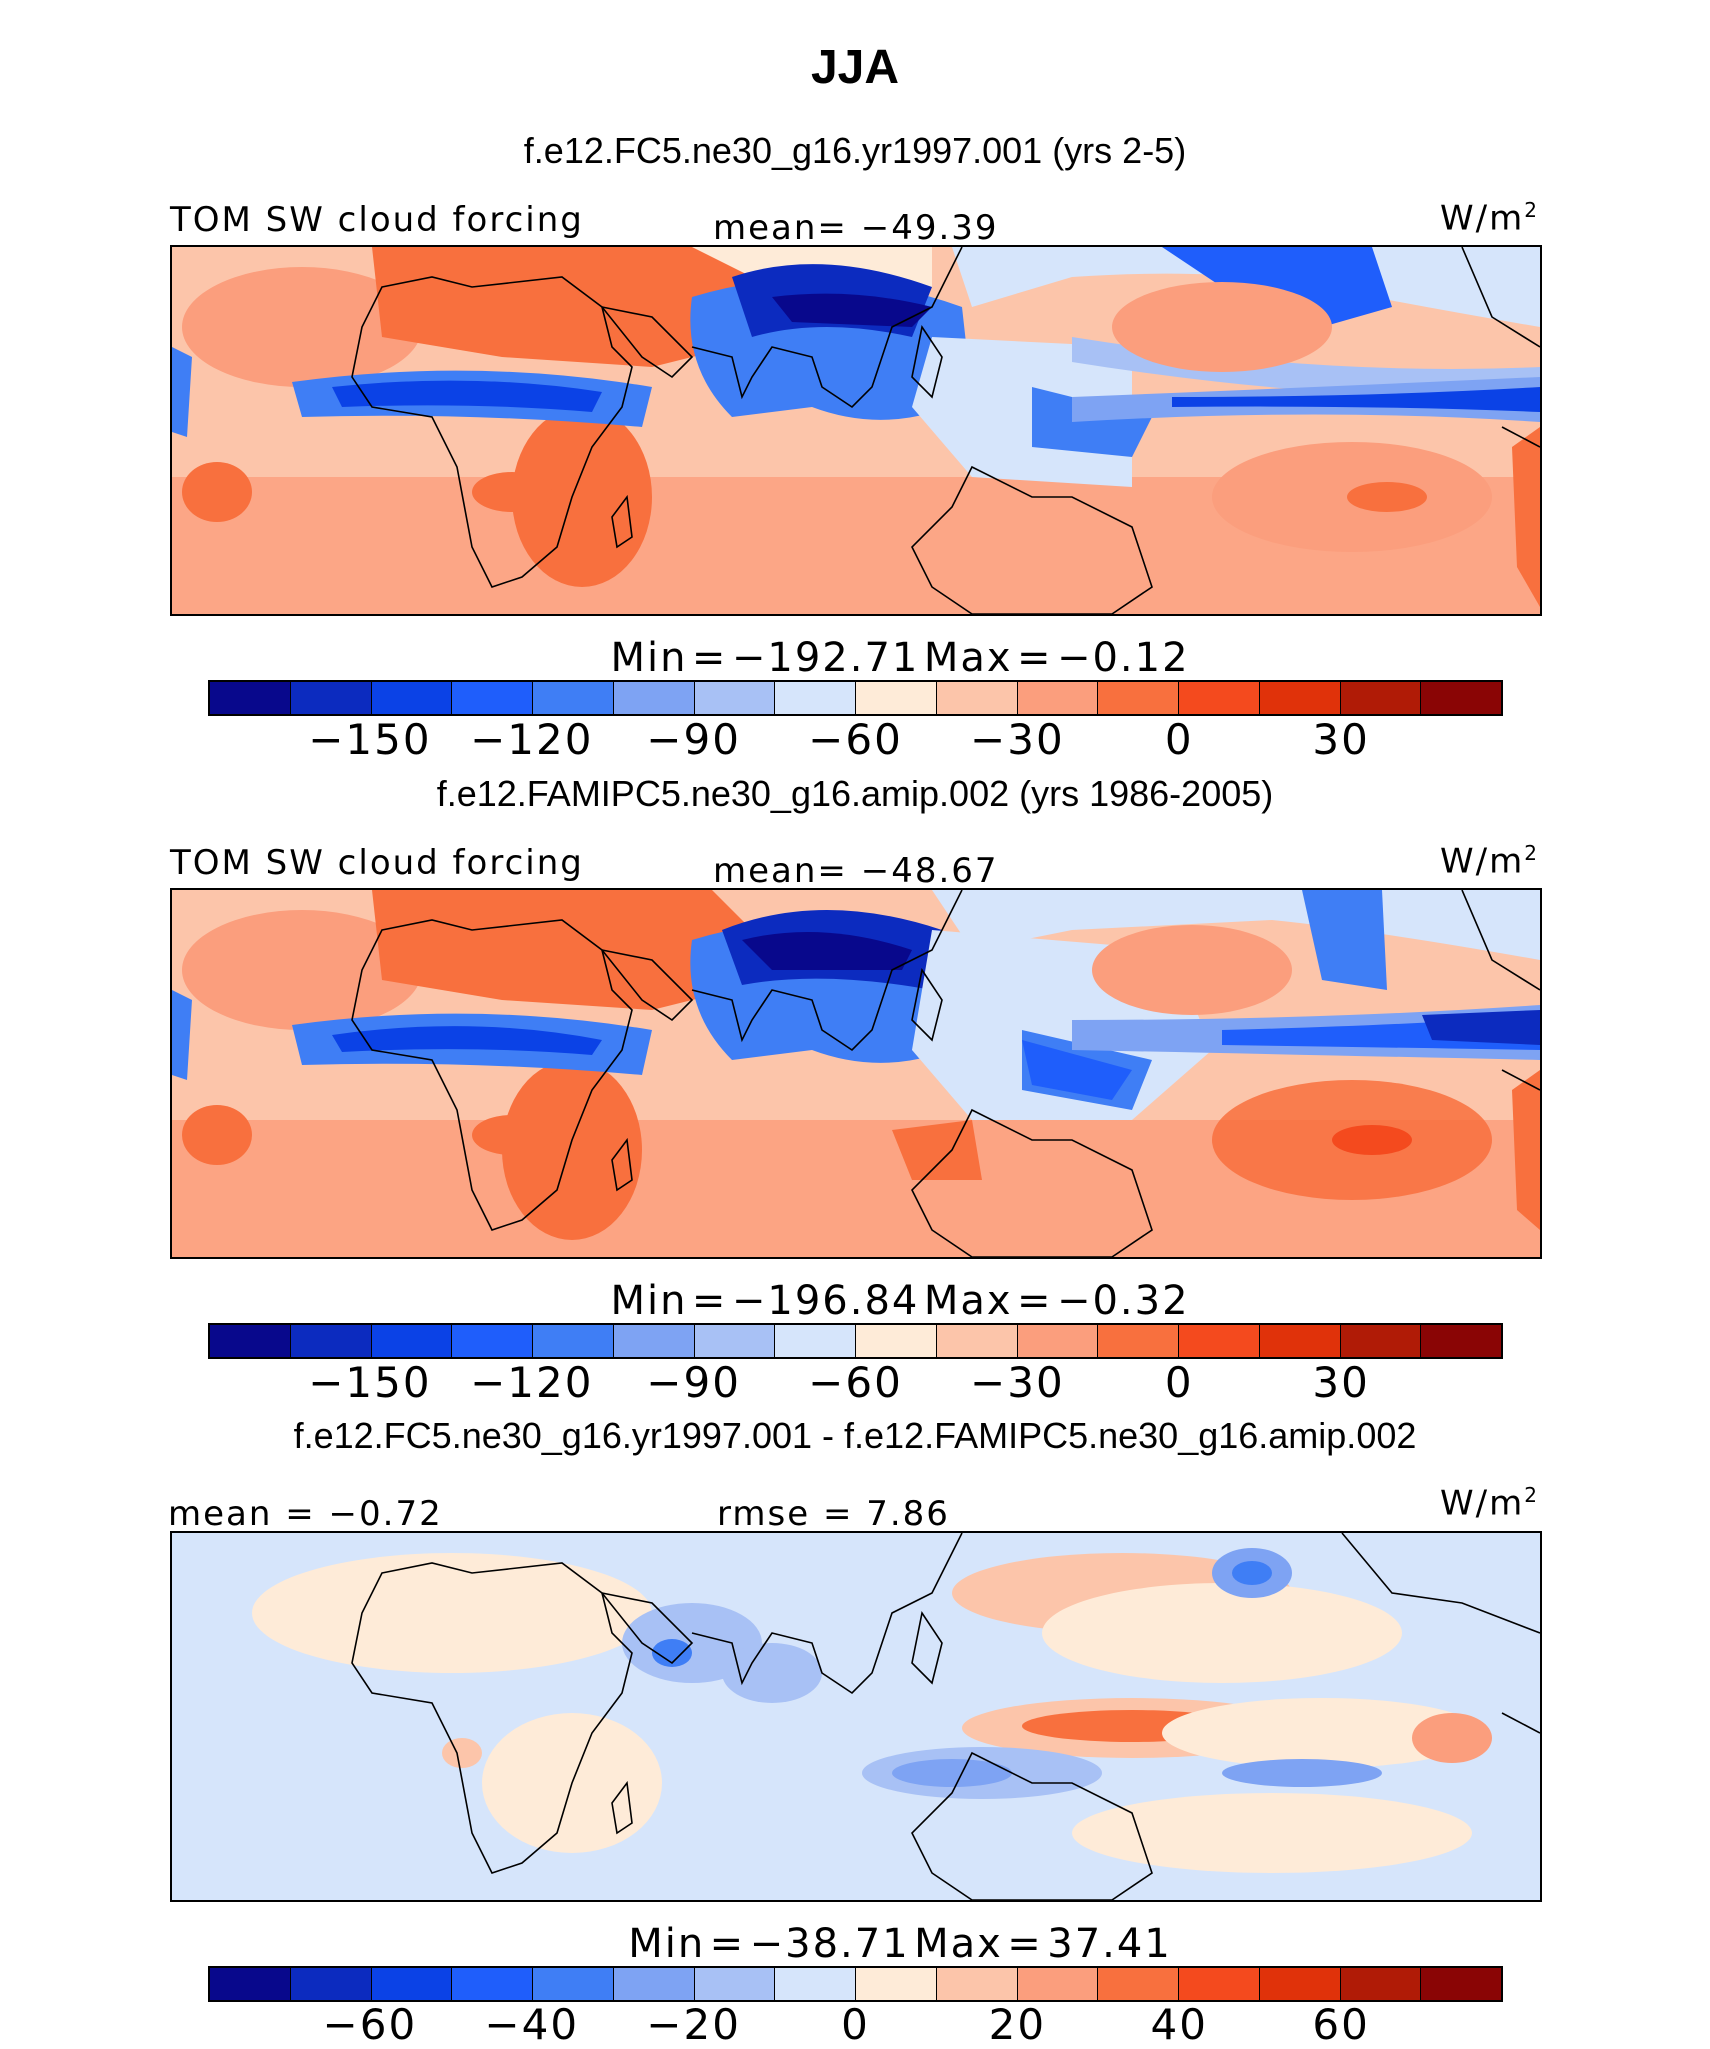 Image resolution: width=1710 pixels, height=2049 pixels. I want to click on panel3-max-label: Max, so click(958, 1944).